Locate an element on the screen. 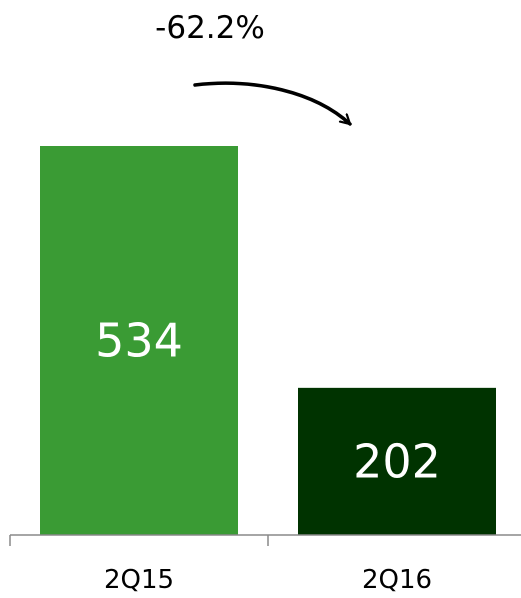 This screenshot has height=598, width=521. bar-value-label-2q15: 534 is located at coordinates (139, 341).